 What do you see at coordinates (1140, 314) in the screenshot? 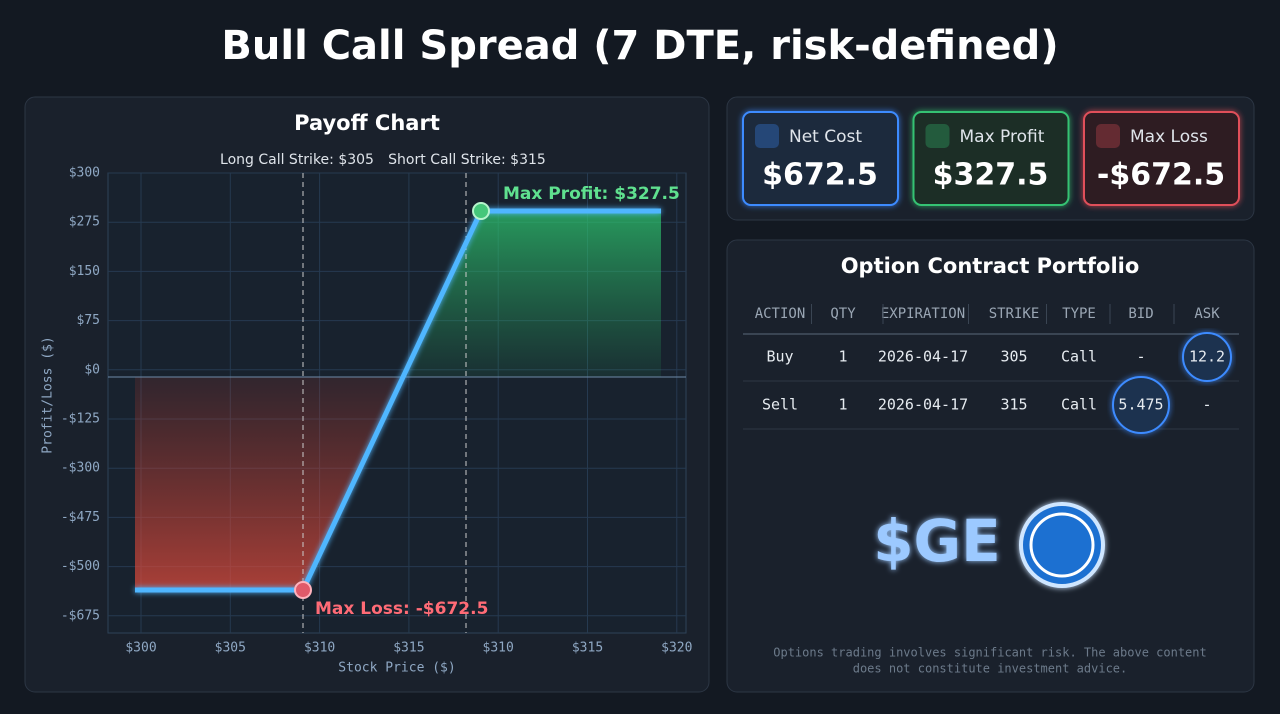
I see `column-header: BID` at bounding box center [1140, 314].